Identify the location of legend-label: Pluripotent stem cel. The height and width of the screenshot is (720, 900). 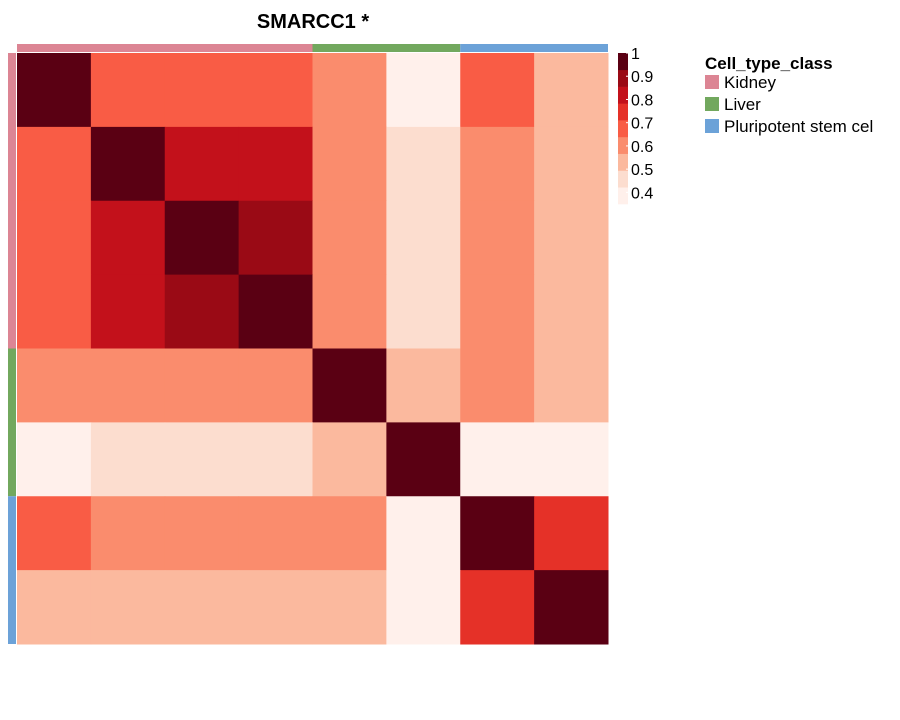
(798, 126).